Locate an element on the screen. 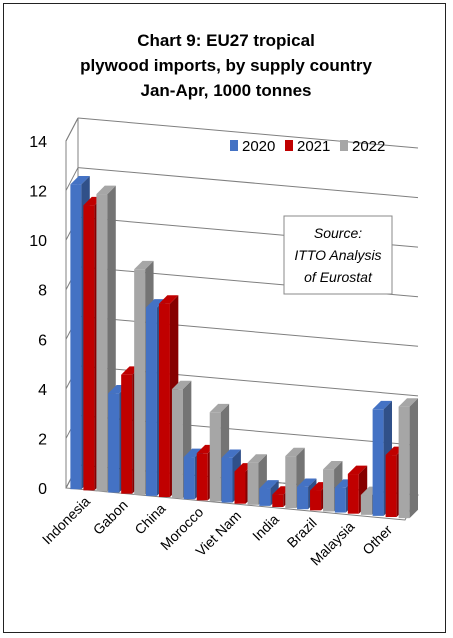  bar-2020-India is located at coordinates (265, 497).